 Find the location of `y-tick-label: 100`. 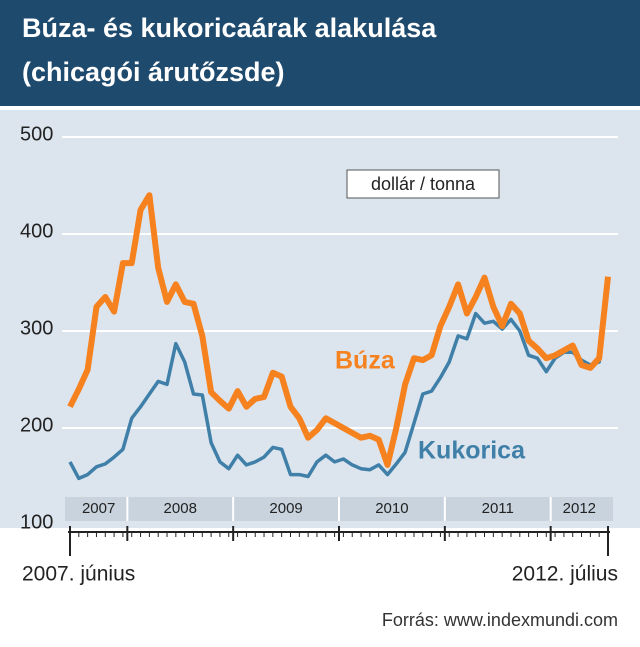

y-tick-label: 100 is located at coordinates (36, 522).